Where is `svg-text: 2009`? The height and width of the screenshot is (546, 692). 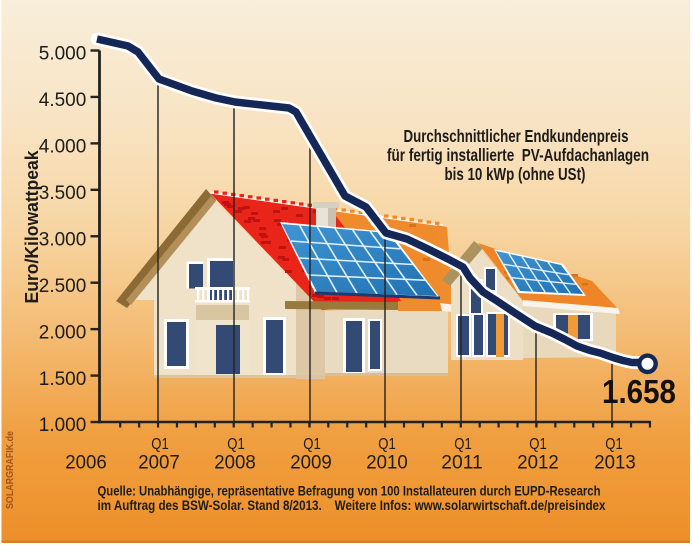 svg-text: 2009 is located at coordinates (311, 463).